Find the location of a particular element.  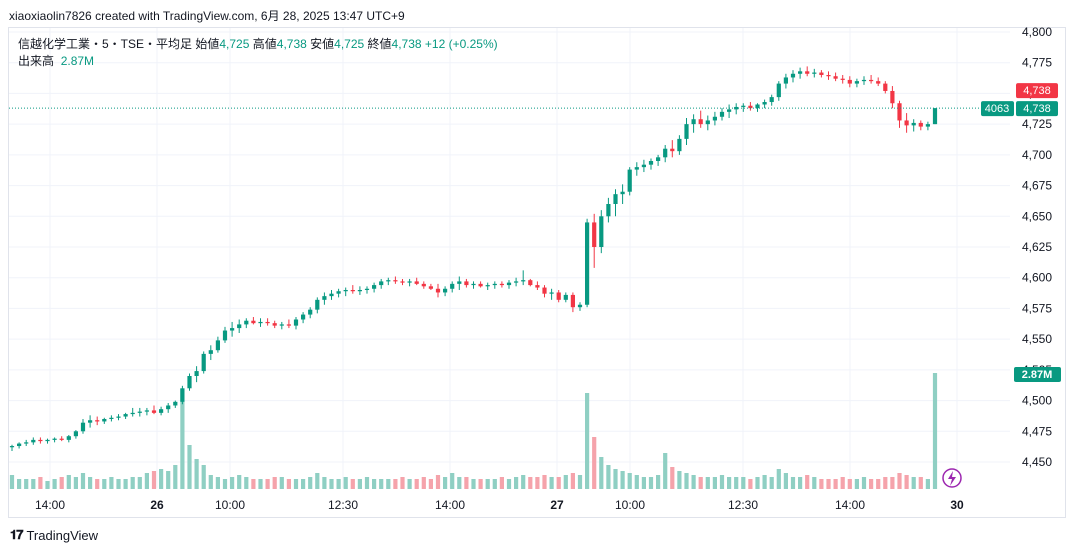

tradingview-logo: 𝟏𝟕 TradingView is located at coordinates (54, 535).